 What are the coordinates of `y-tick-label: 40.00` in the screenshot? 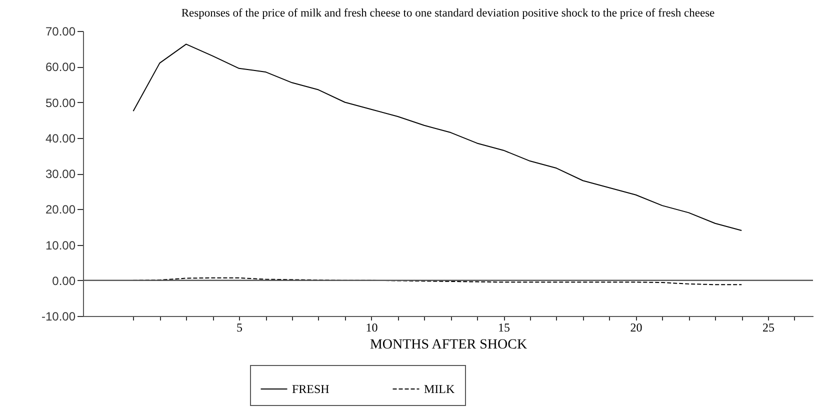 It's located at (60, 138).